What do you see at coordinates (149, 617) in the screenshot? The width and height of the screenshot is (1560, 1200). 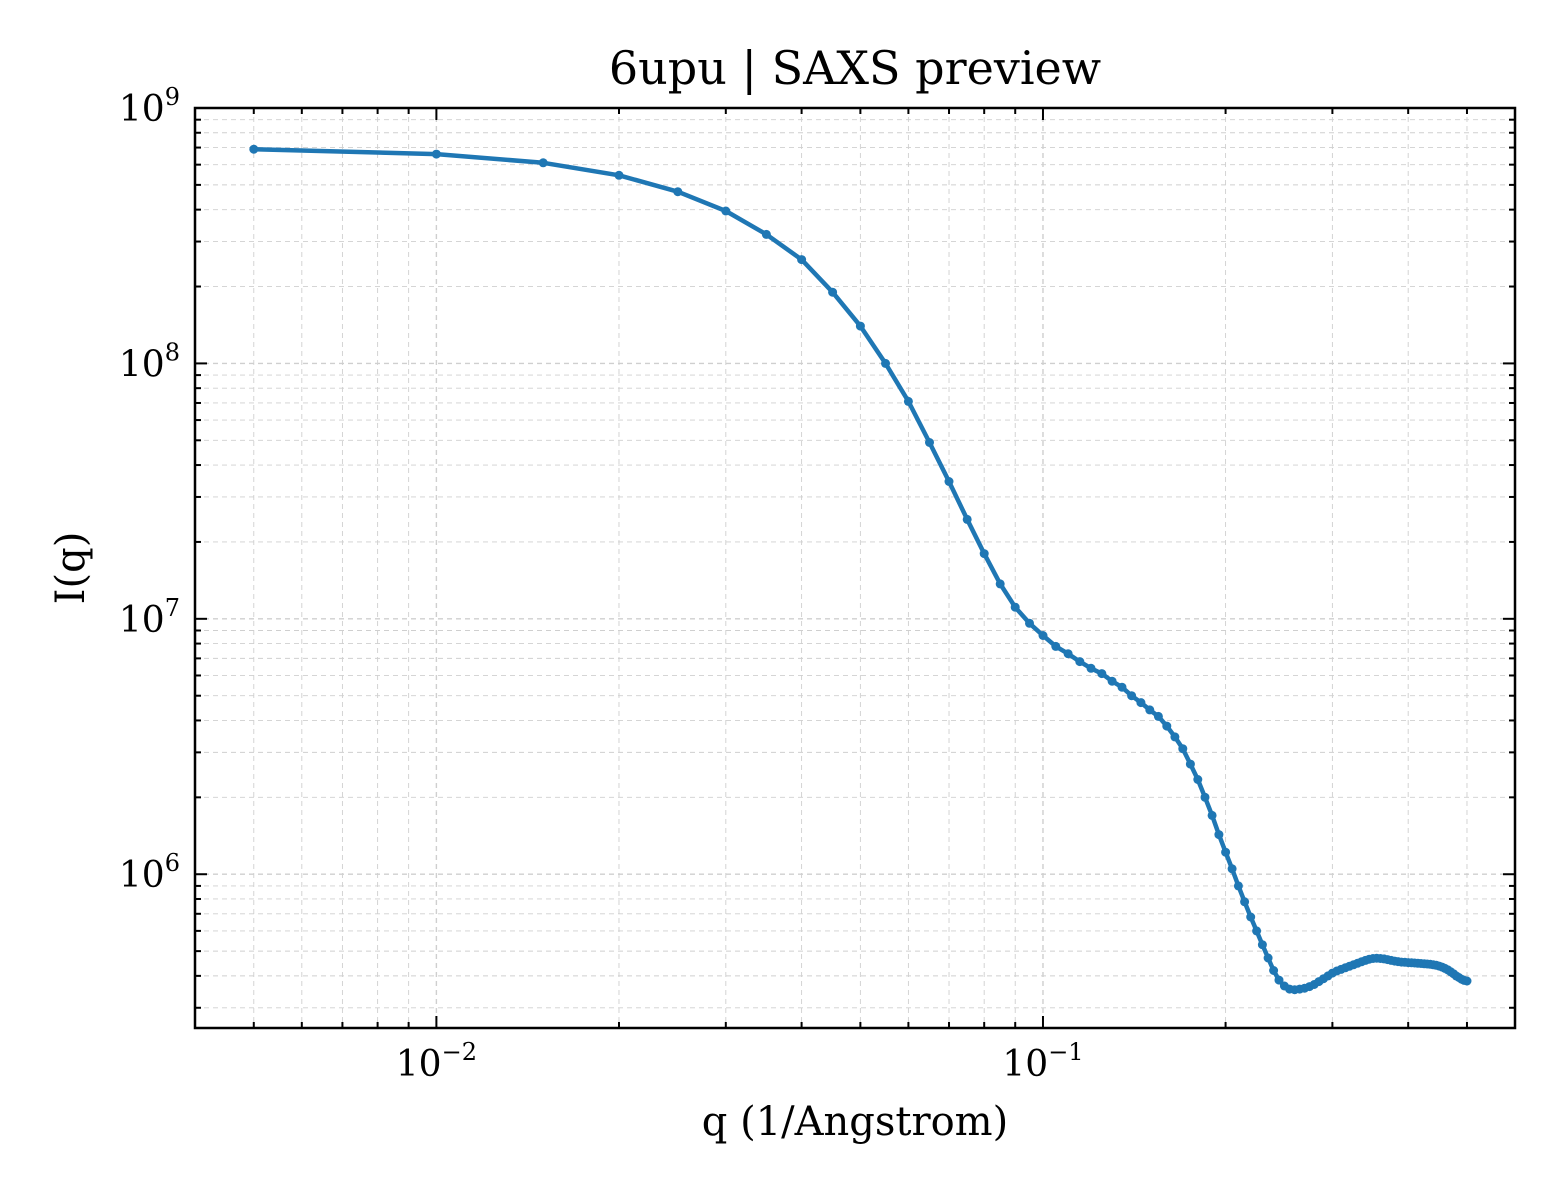 I see `y-tick-label: 10⁷` at bounding box center [149, 617].